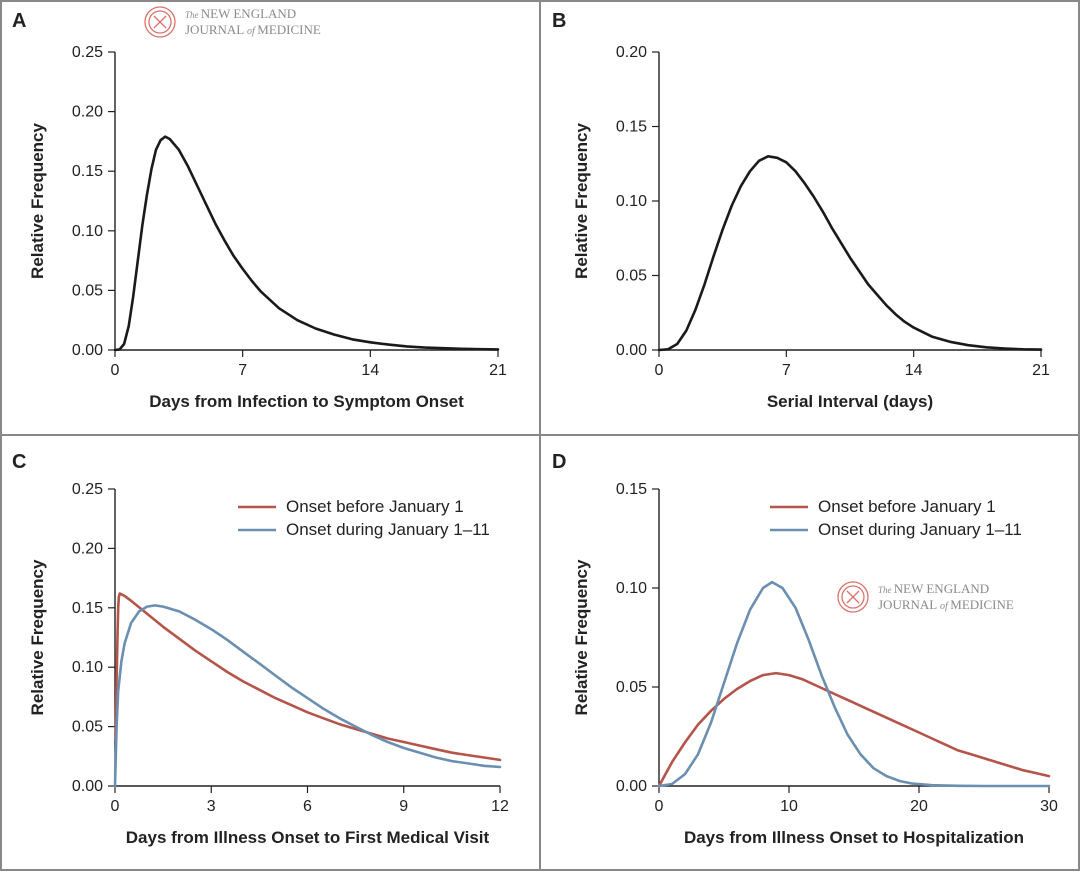 This screenshot has width=1080, height=876. Describe the element at coordinates (211, 806) in the screenshot. I see `x-tick-label: 3` at that location.